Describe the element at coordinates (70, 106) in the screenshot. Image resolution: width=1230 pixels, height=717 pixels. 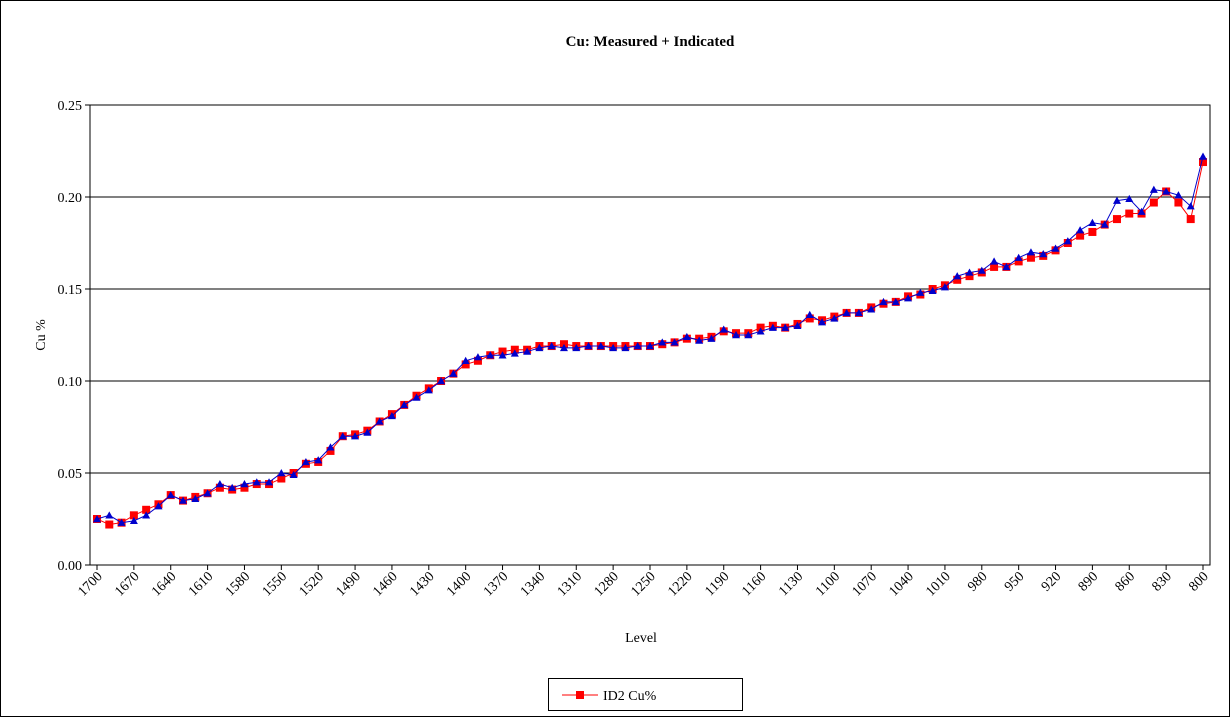
I see `y-tick-label: 0.25` at that location.